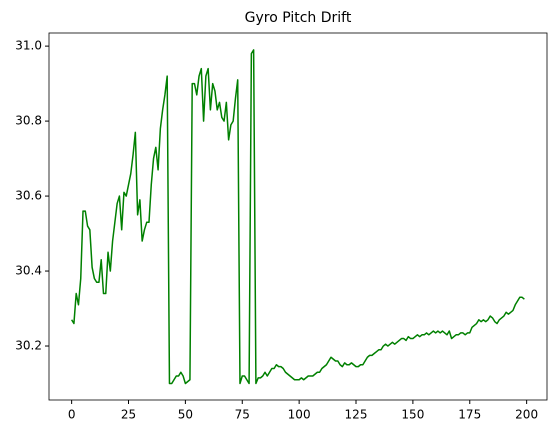 This screenshot has height=435, width=556. I want to click on y-tick-label: 30.2, so click(28, 346).